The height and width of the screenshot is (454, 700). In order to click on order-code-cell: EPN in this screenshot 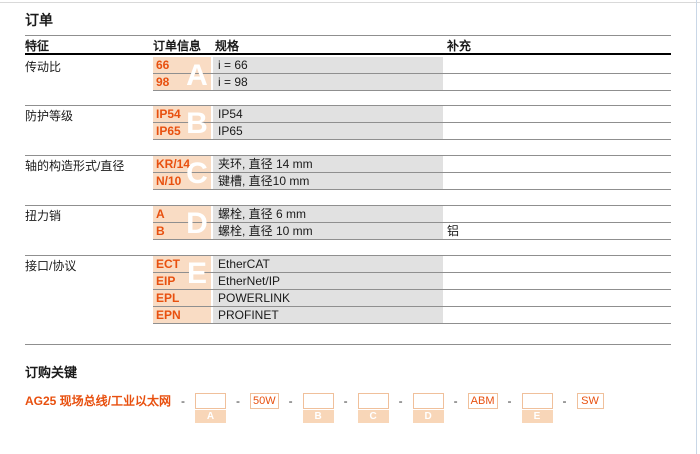, I will do `click(182, 315)`.